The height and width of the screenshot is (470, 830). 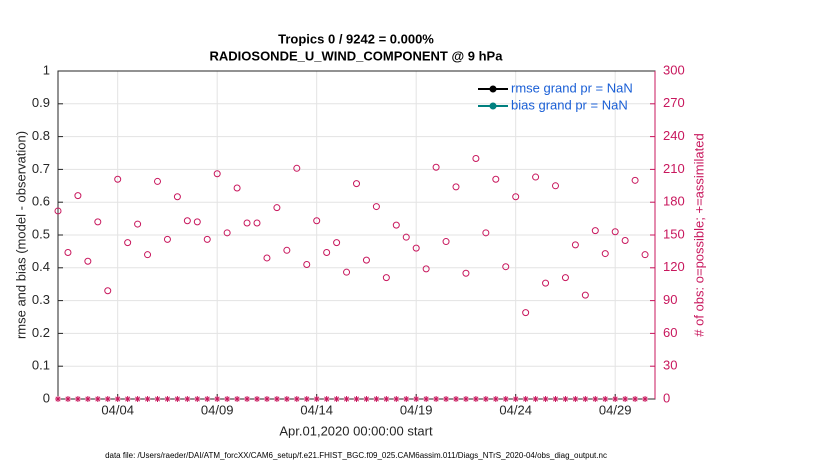 What do you see at coordinates (117, 409) in the screenshot?
I see `x-tick-label: 04/04` at bounding box center [117, 409].